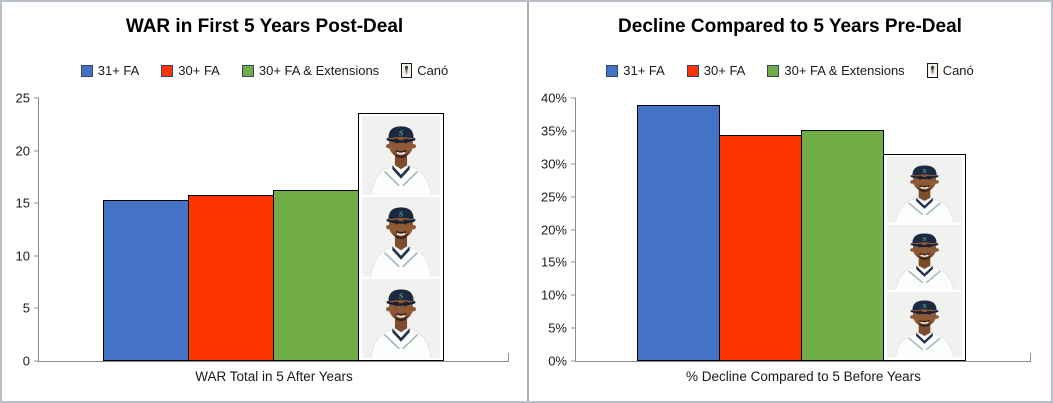 Image resolution: width=1053 pixels, height=403 pixels. I want to click on y-tick-label: 25, so click(22, 98).